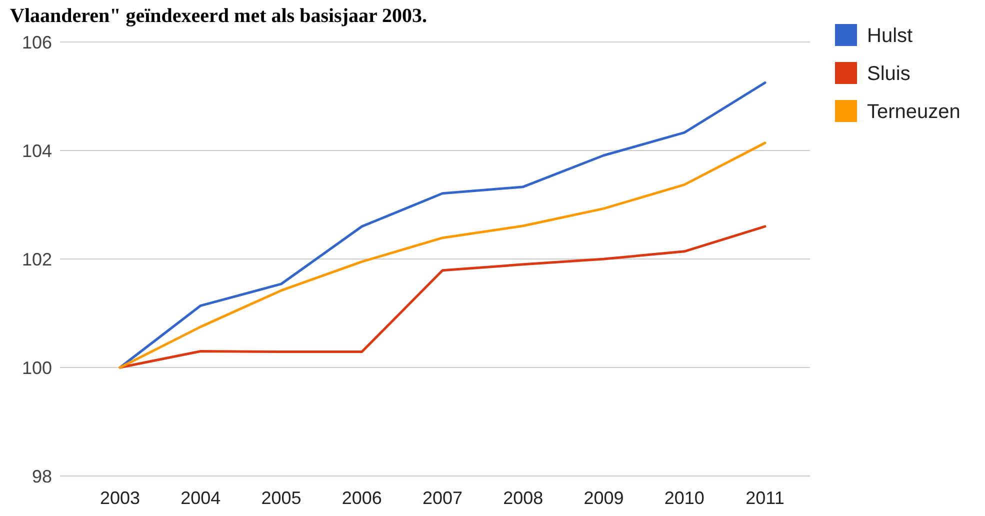  Describe the element at coordinates (37, 150) in the screenshot. I see `y-tick-label: 104` at that location.